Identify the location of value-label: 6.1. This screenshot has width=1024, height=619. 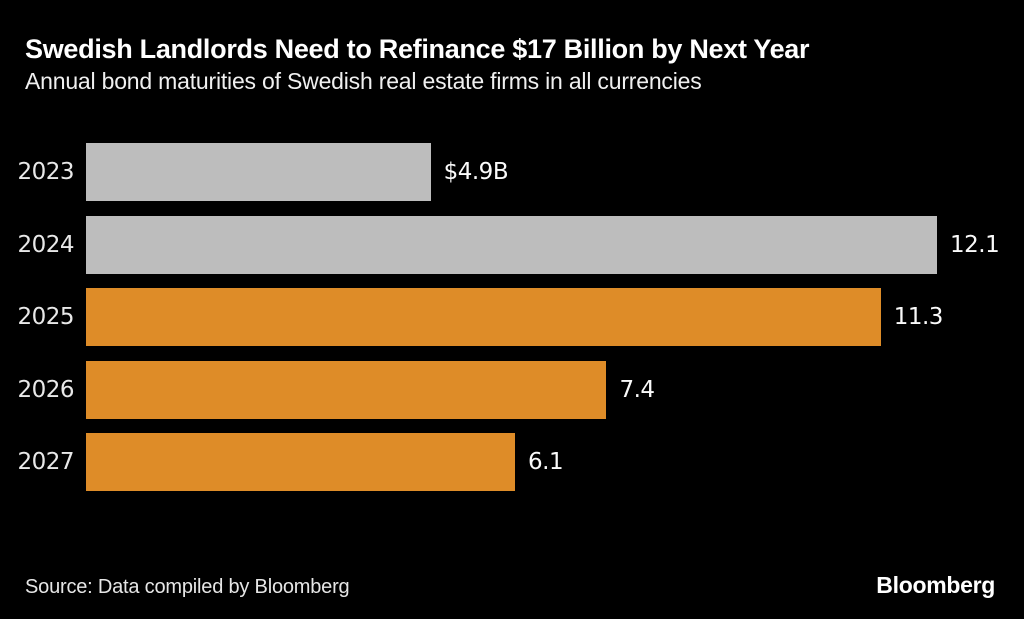
(546, 462).